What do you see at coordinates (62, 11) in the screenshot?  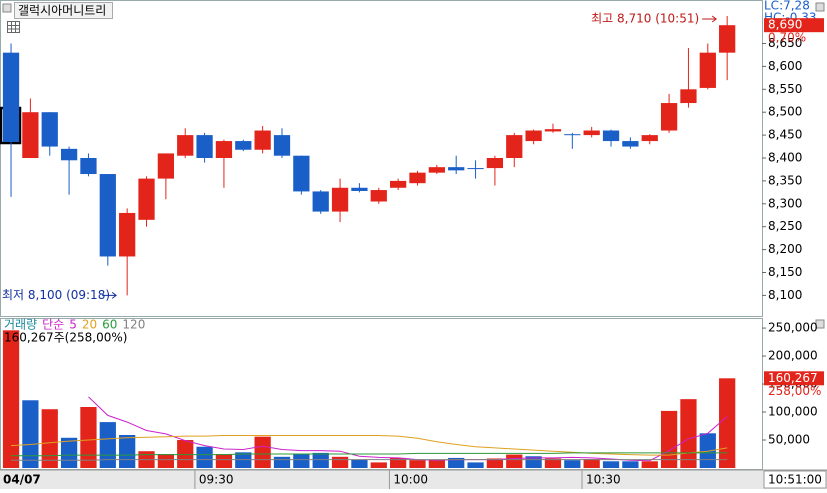 I see `chart-title: 갤럭시아머니트리` at bounding box center [62, 11].